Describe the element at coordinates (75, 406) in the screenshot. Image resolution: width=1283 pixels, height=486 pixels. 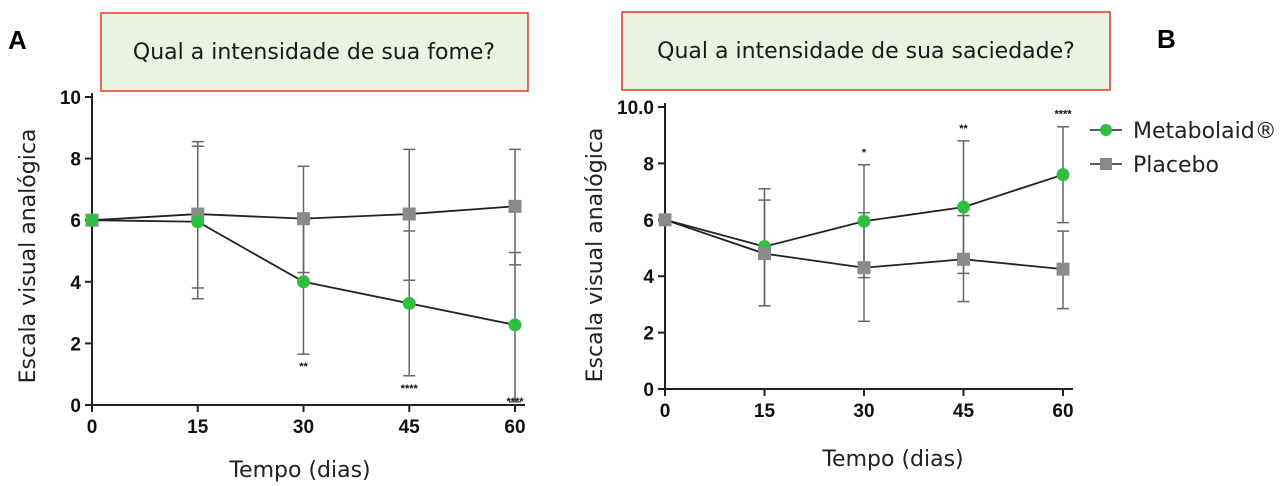
I see `y-tick-label-a: 0` at that location.